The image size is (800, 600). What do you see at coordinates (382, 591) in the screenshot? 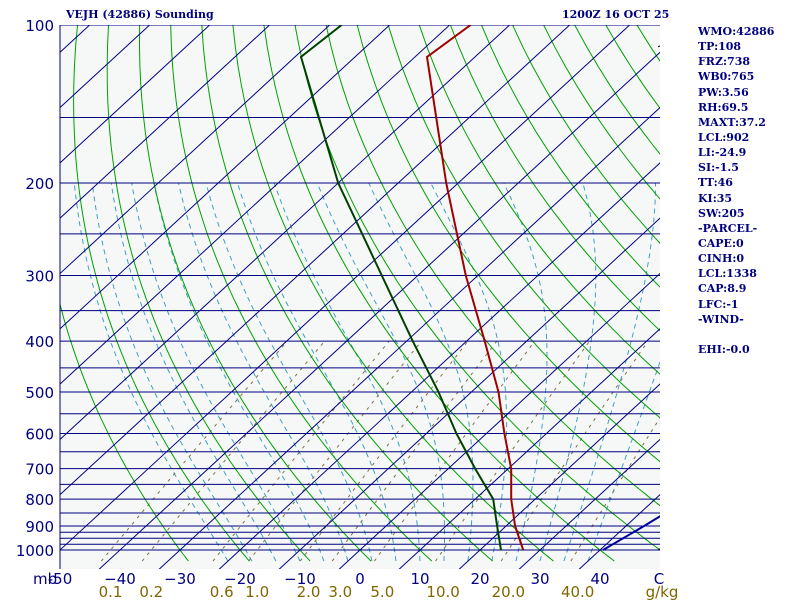
I see `mixing-ratio-label-5: 5.0` at bounding box center [382, 591].